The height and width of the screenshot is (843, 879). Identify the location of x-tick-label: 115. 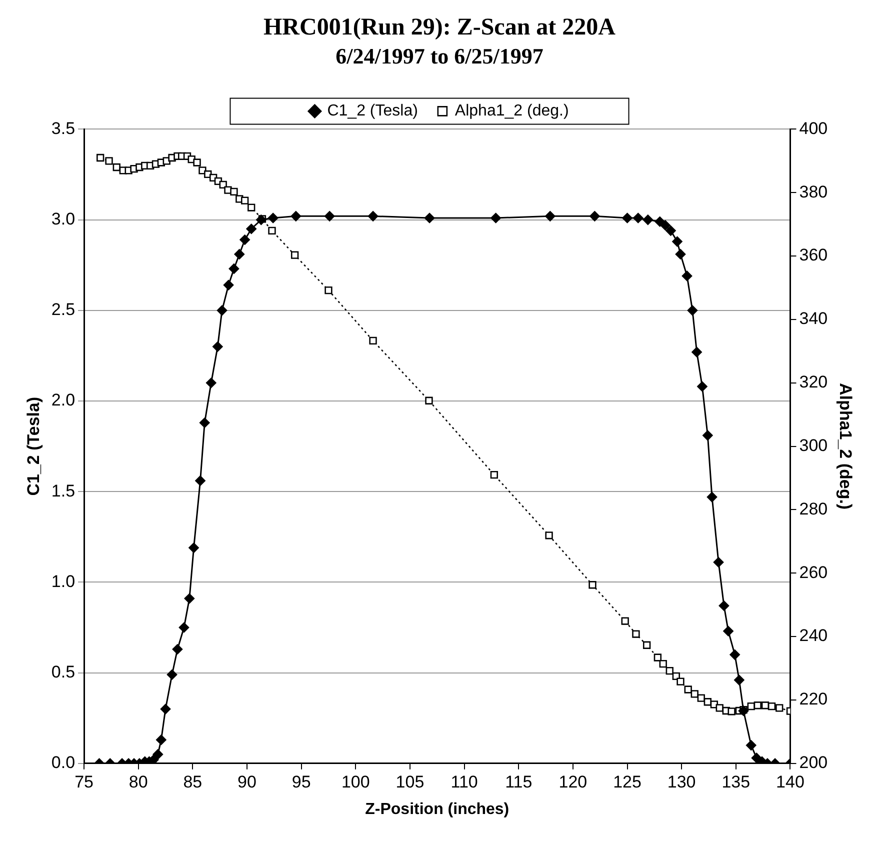
(518, 782).